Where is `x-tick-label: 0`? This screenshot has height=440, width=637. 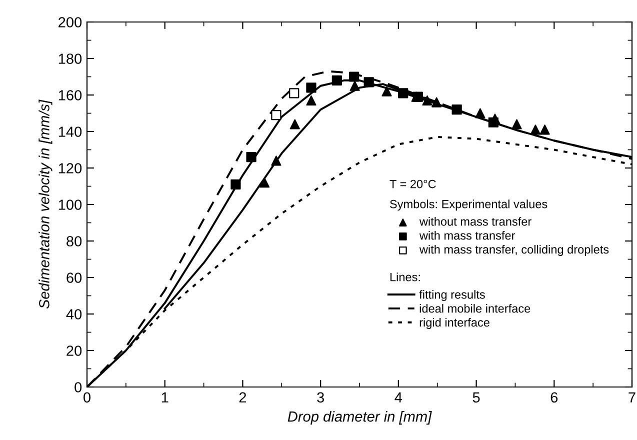
x-tick-label: 0 is located at coordinates (87, 397).